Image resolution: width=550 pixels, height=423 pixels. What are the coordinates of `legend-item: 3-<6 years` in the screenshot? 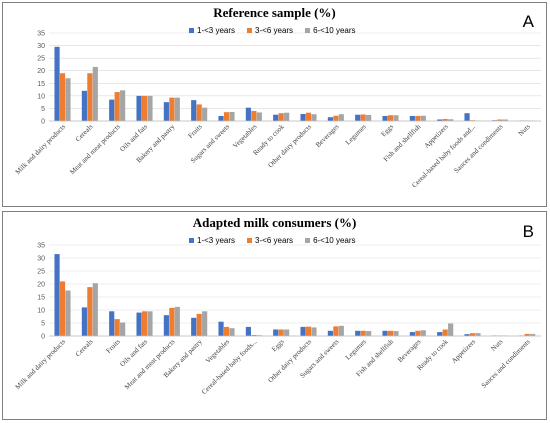 It's located at (270, 240).